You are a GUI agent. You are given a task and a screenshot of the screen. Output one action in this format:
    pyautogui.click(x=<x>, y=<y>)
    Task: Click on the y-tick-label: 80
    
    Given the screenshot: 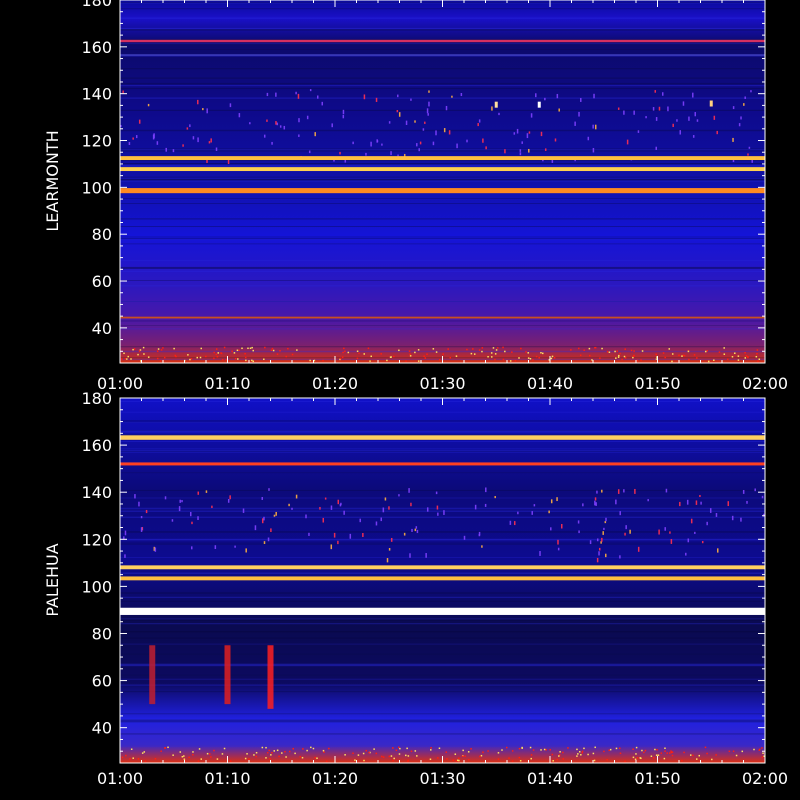 What is the action you would take?
    pyautogui.click(x=102, y=633)
    